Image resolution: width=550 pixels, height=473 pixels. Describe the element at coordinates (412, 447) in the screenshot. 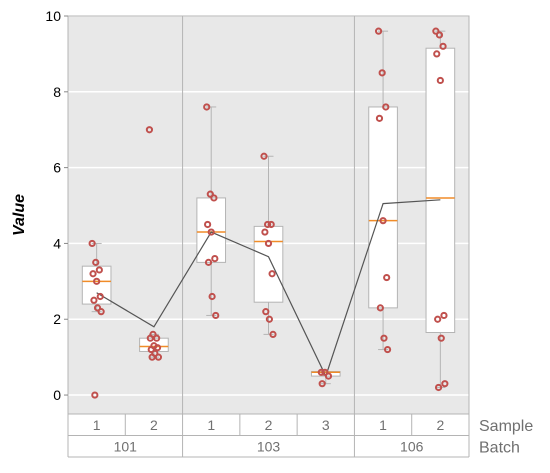

I see `batch-label: 106` at that location.